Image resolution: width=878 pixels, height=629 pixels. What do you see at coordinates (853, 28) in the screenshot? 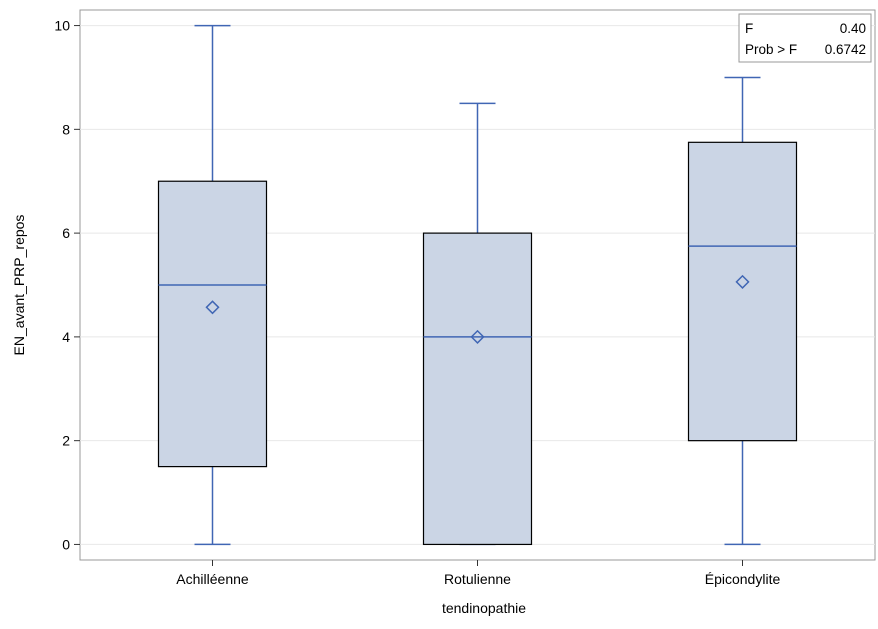
I see `stats-f-value: 0.40` at bounding box center [853, 28].